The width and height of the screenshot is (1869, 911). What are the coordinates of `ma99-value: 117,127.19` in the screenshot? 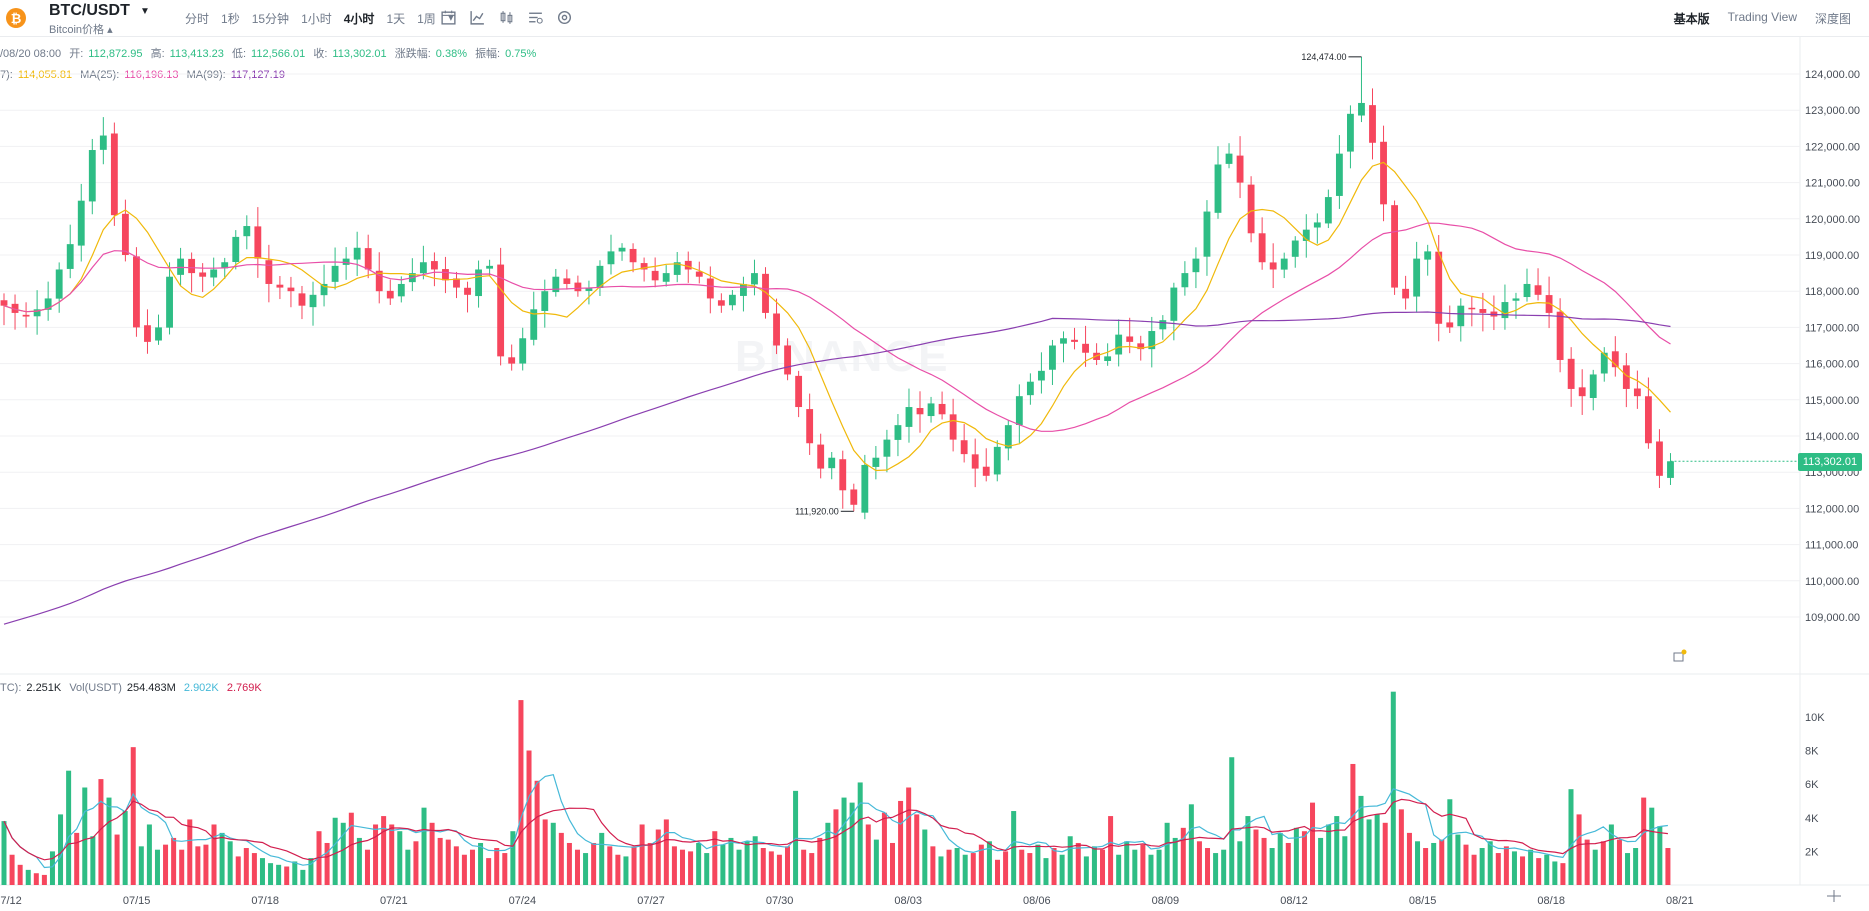 It's located at (257, 75).